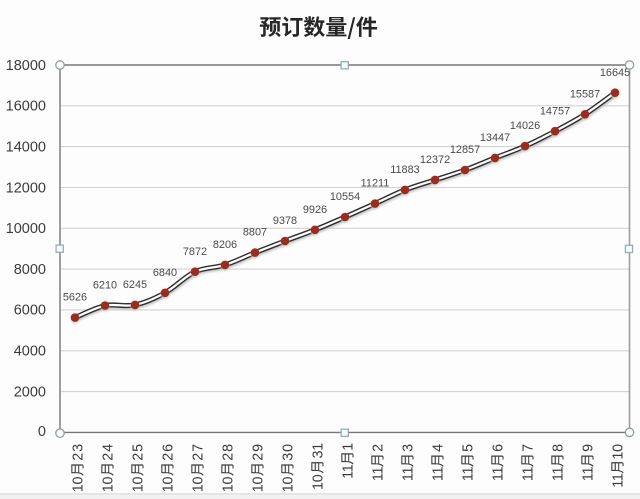 The image size is (640, 499). Describe the element at coordinates (165, 273) in the screenshot. I see `svg-text: 6840` at that location.